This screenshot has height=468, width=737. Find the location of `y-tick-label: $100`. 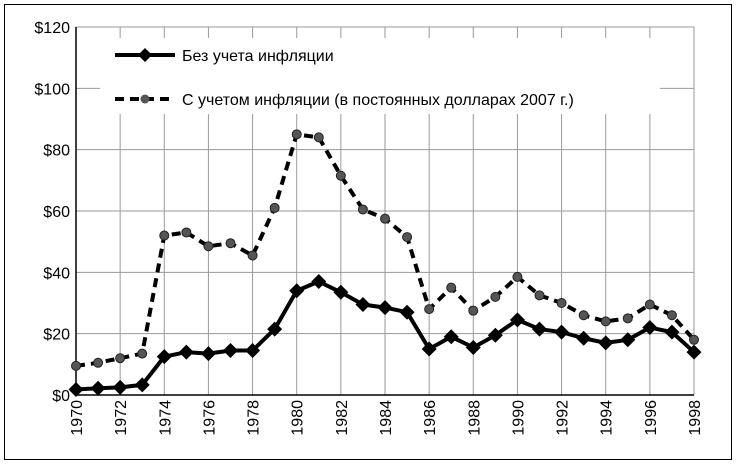

y-tick-label: $100 is located at coordinates (52, 89).